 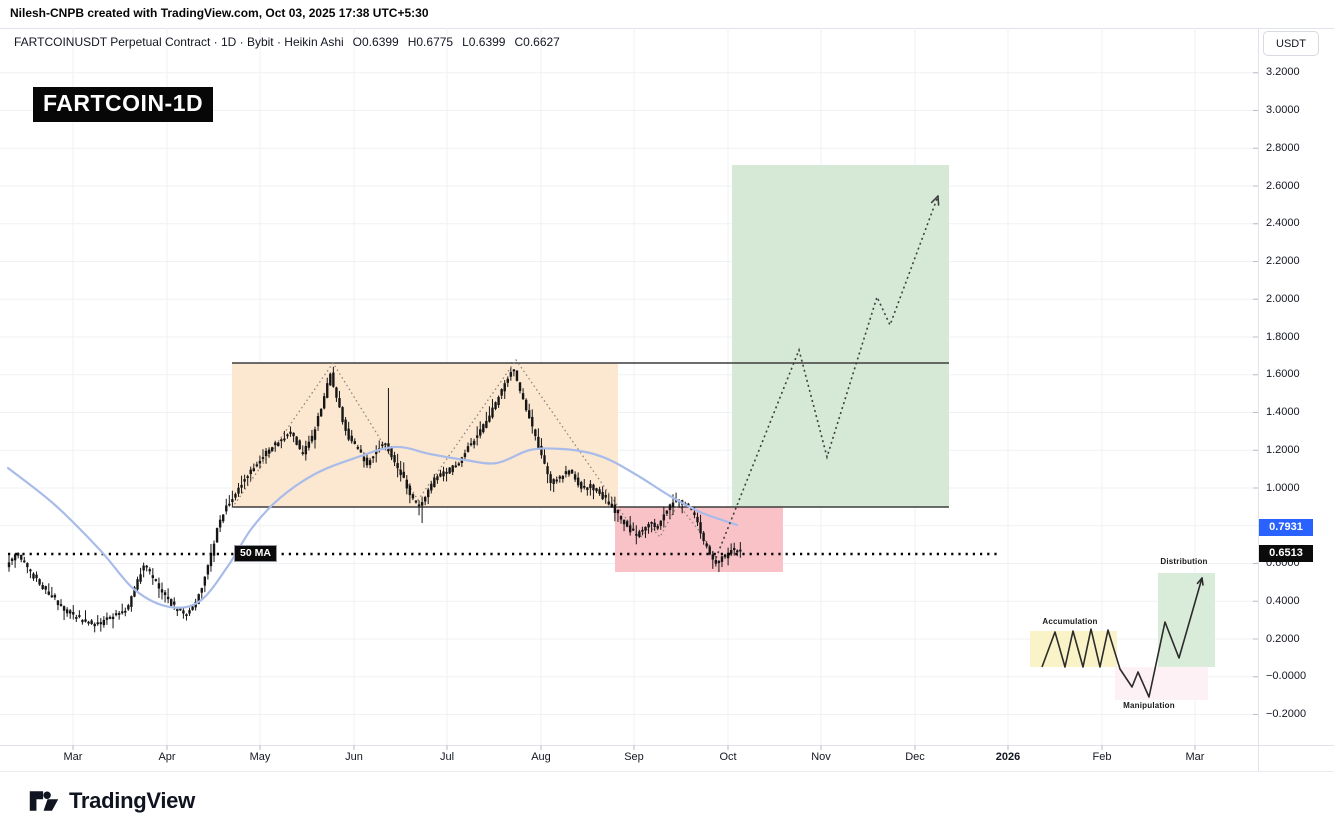 What do you see at coordinates (1283, 374) in the screenshot?
I see `price-tick-label: 1.6000` at bounding box center [1283, 374].